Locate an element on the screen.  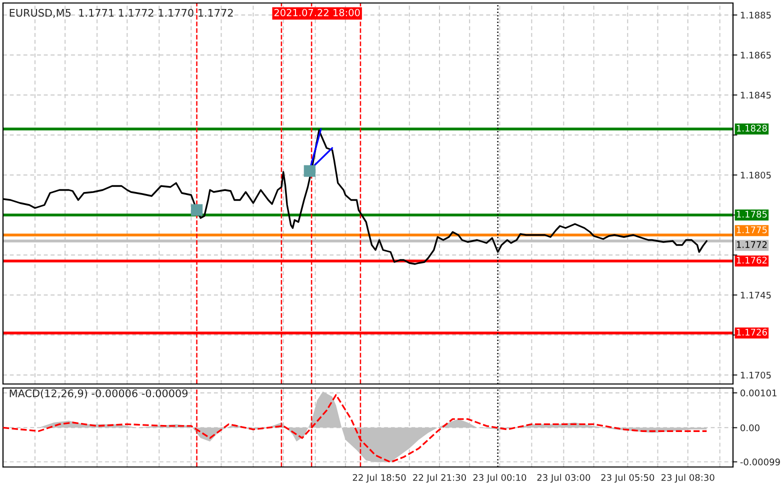
y-tick-label: 1.1885 is located at coordinates (755, 15).